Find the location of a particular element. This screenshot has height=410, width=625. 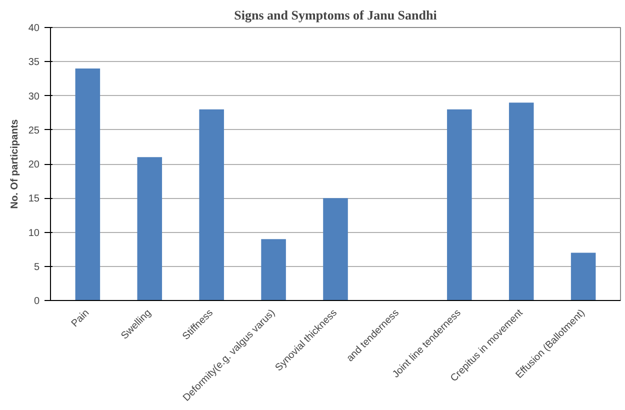

y-tick-label: 20 is located at coordinates (34, 165).